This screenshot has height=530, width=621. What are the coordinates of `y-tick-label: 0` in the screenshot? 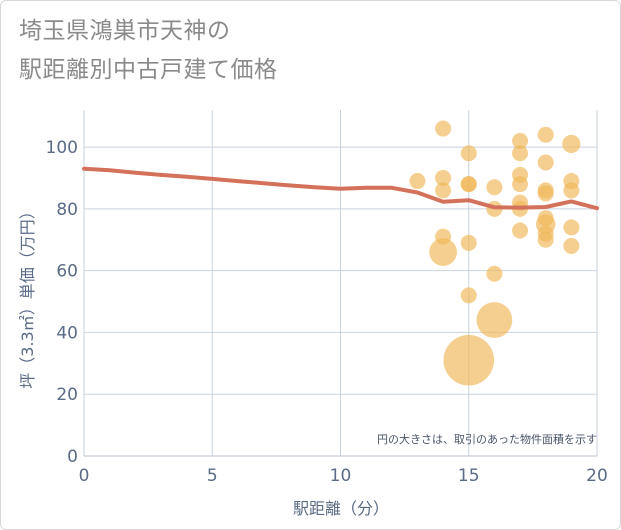 It's located at (72, 457).